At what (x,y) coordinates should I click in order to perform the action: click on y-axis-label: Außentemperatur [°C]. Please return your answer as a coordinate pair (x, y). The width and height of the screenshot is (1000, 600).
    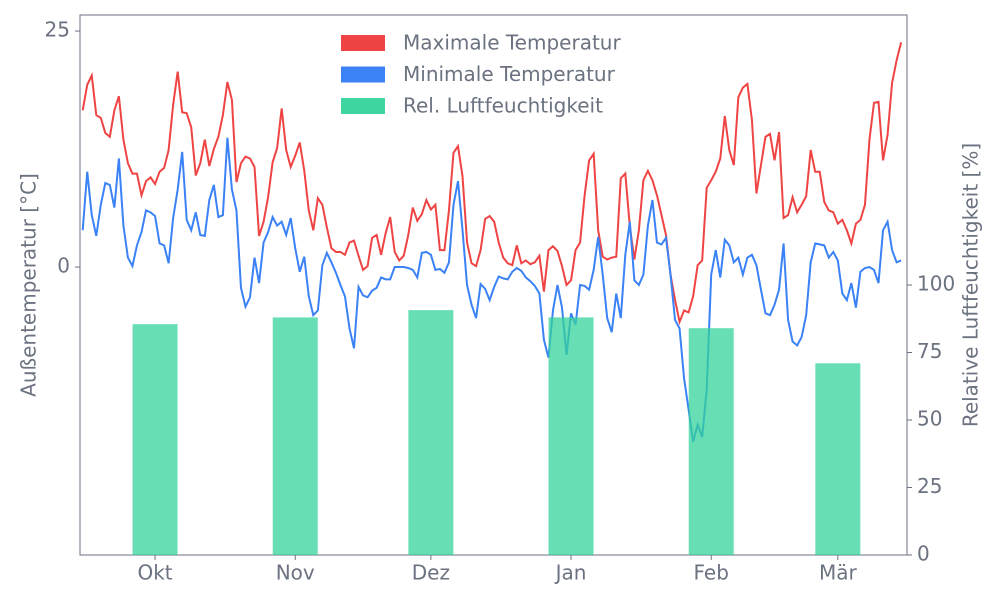
    Looking at the image, I should click on (29, 285).